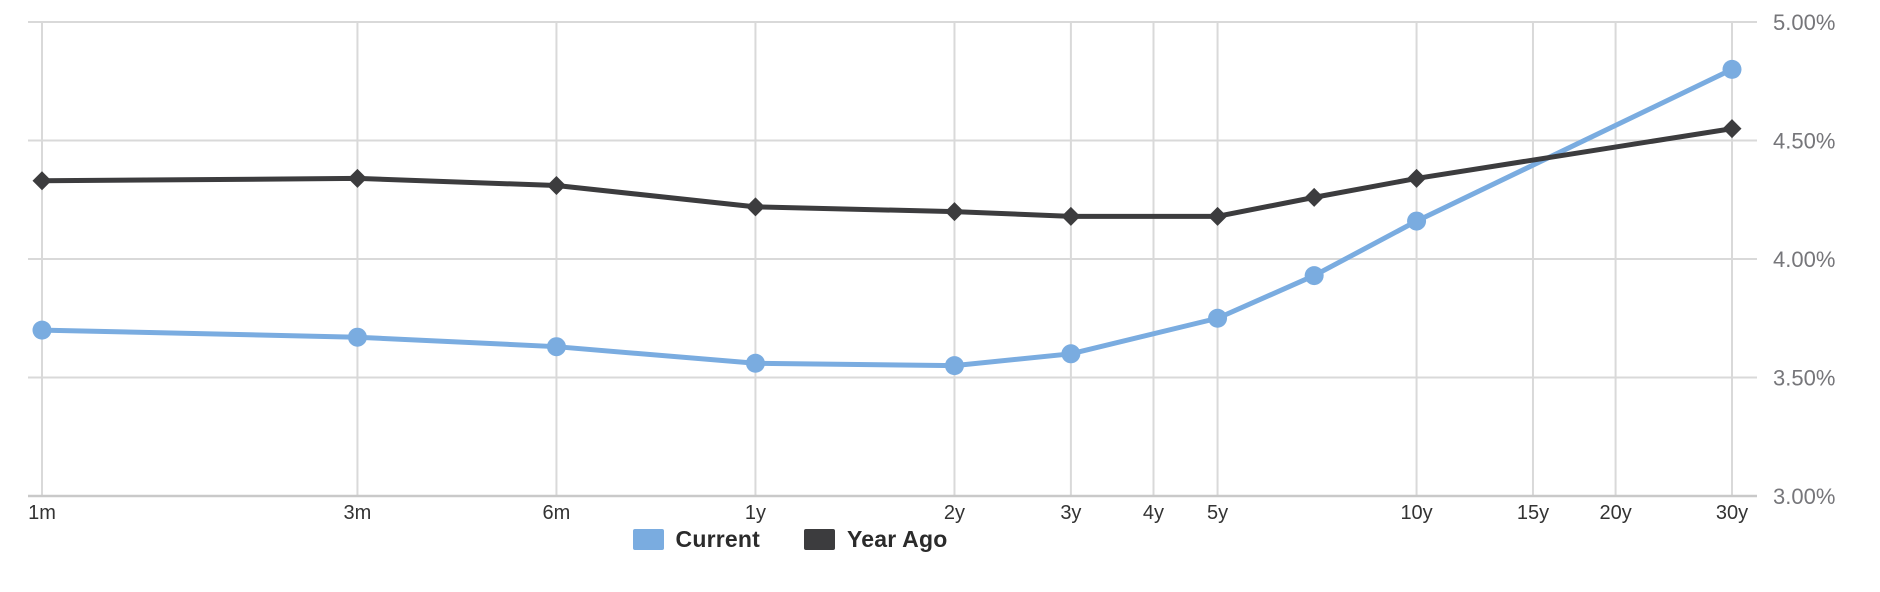  I want to click on x-axis-tick-label: 5y, so click(1217, 513).